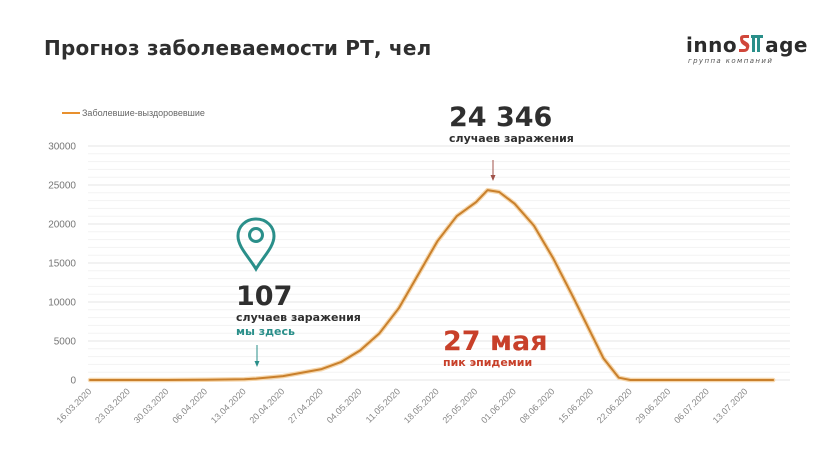  I want to click on x-tick-label: 22.06.2020, so click(614, 405).